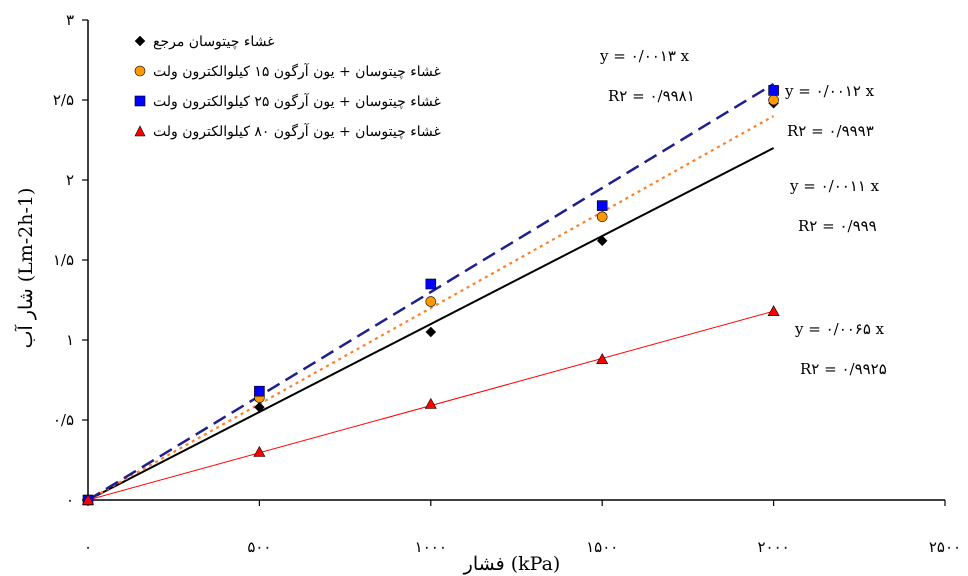 The width and height of the screenshot is (968, 576). I want to click on y-tick-label: ۰, so click(70, 500).